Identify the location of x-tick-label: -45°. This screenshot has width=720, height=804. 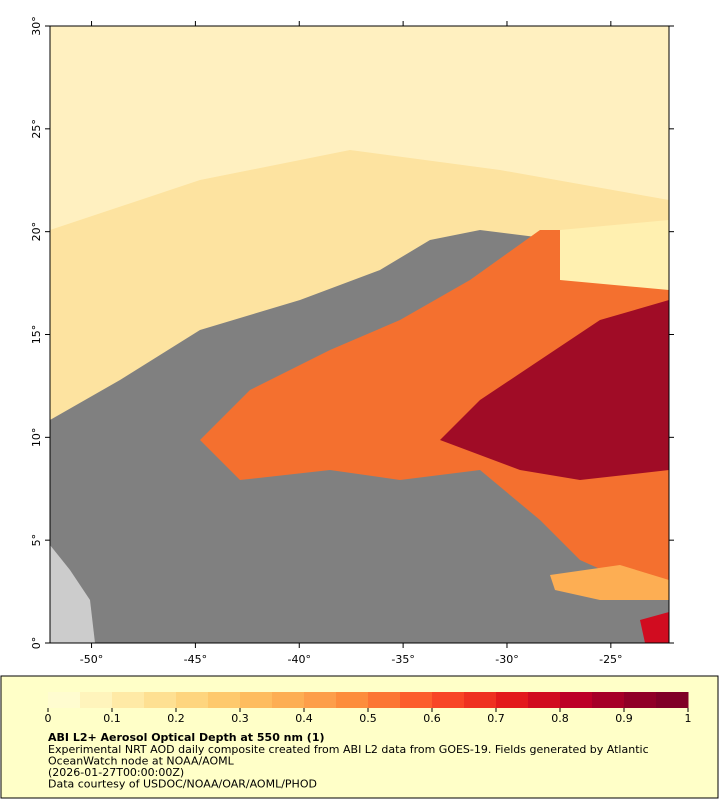
(195, 659).